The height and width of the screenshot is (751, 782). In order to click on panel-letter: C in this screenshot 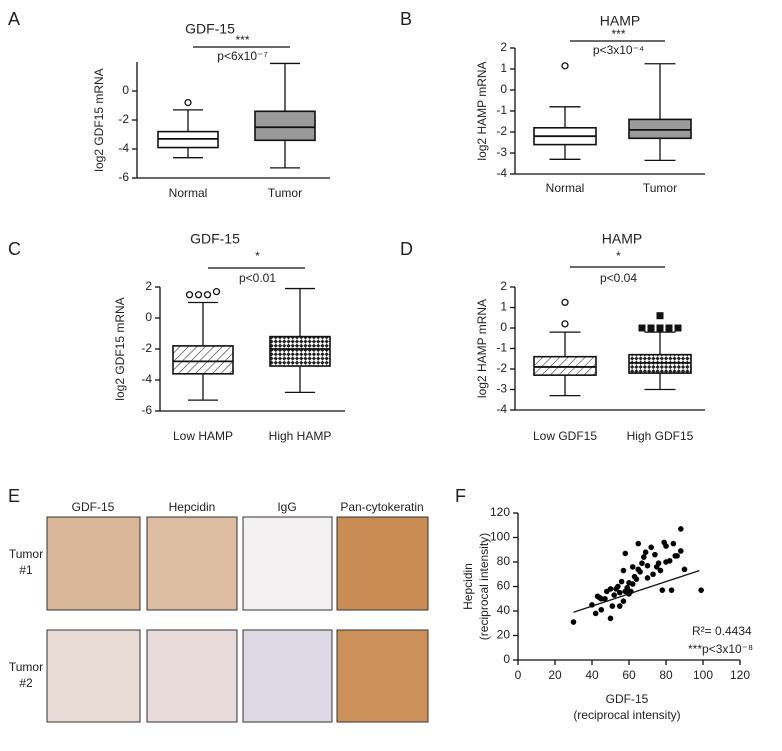, I will do `click(14, 249)`.